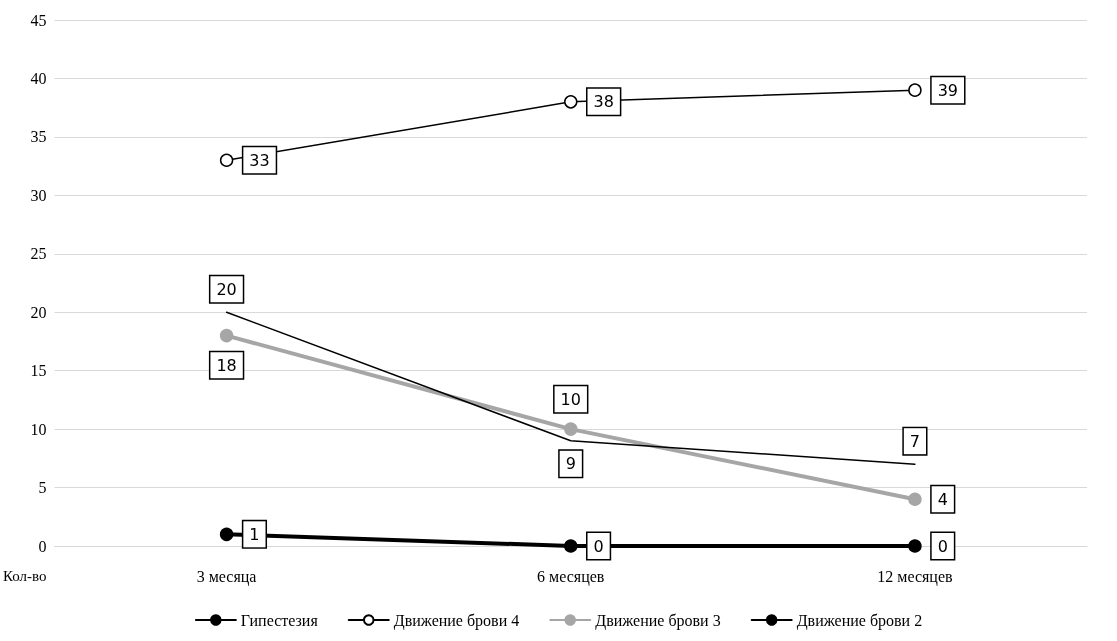 This screenshot has width=1117, height=641. Describe the element at coordinates (38, 20) in the screenshot. I see `y-tick-label: 45` at that location.